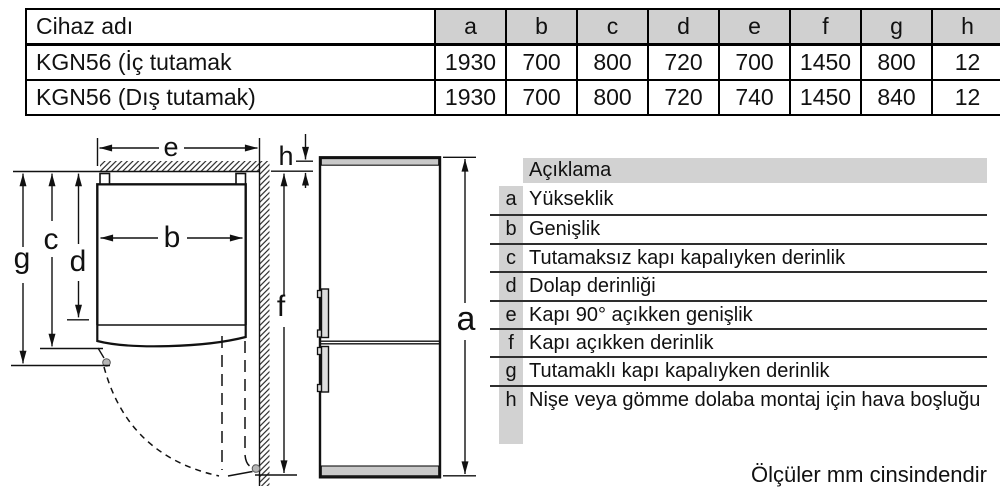  Describe the element at coordinates (171, 336) in the screenshot. I see `door-closed-curve` at that location.